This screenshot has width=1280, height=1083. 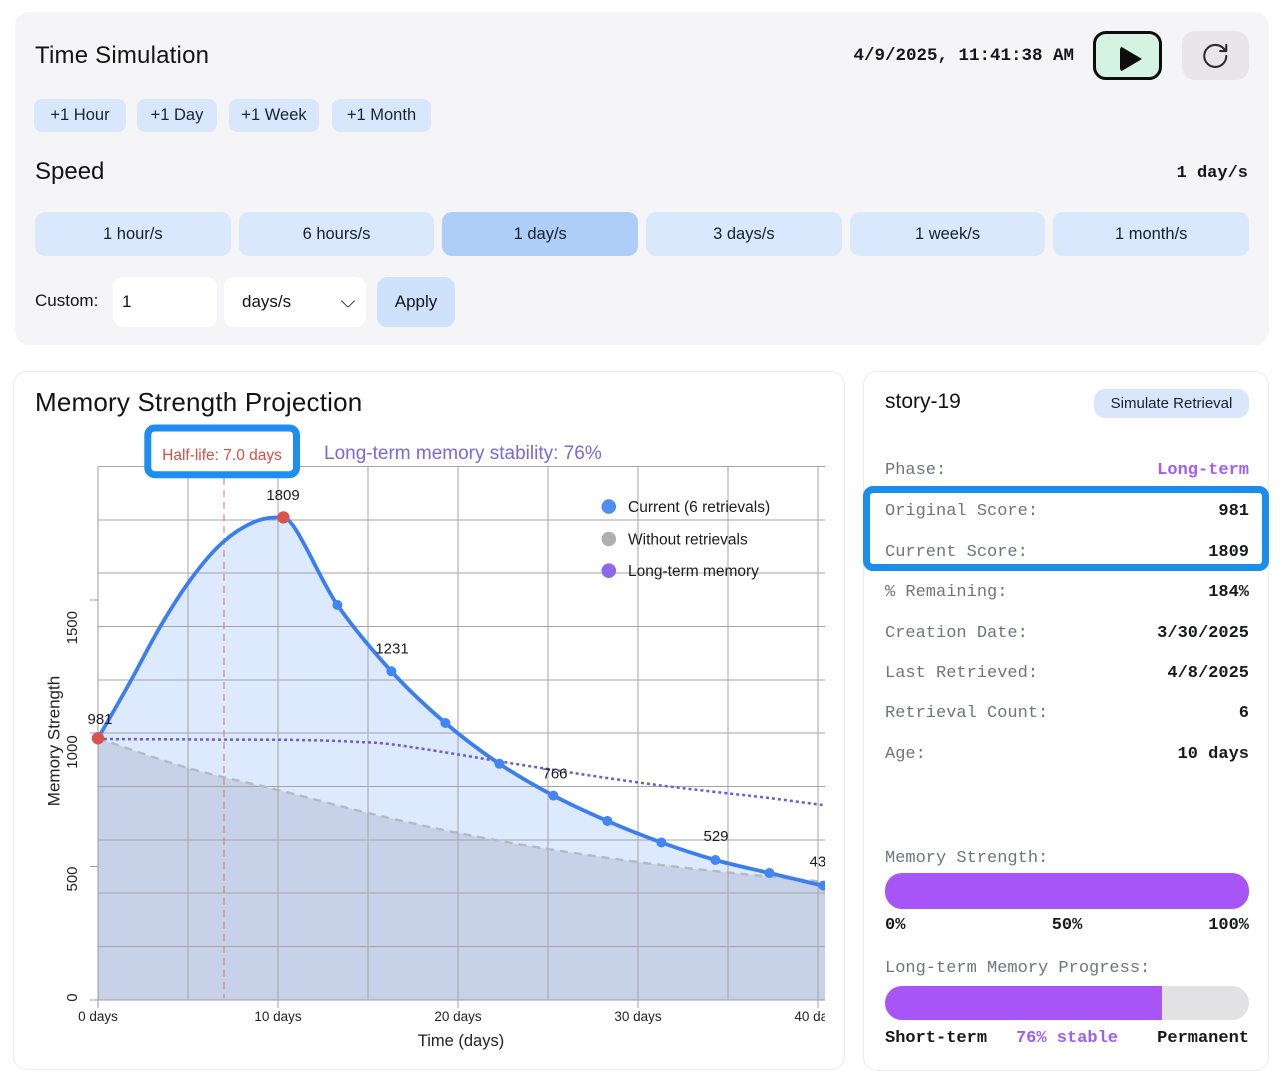 I want to click on svg-text: Long-term memory, so click(x=693, y=571).